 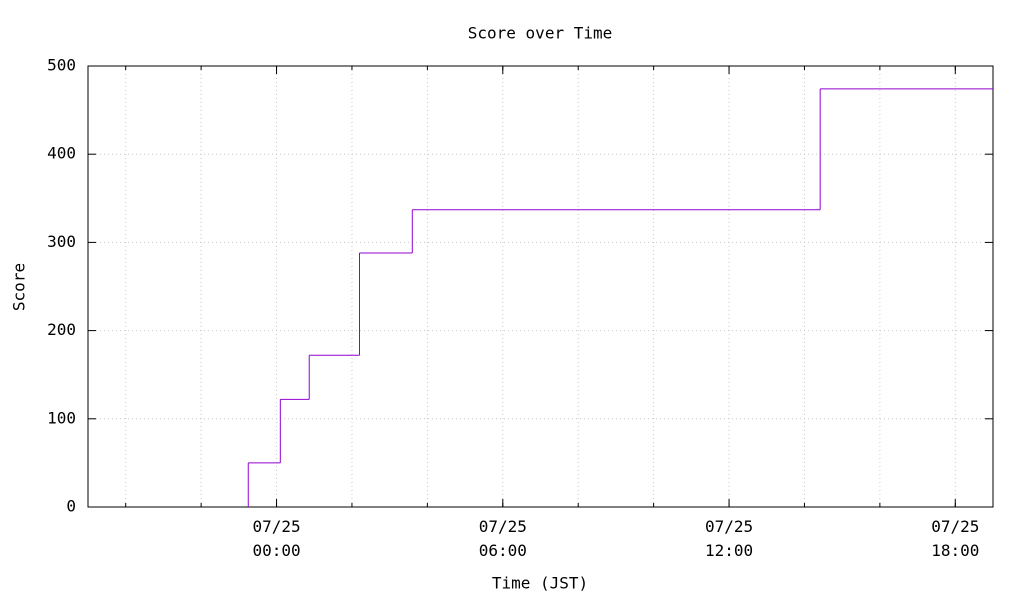 What do you see at coordinates (61, 417) in the screenshot?
I see `y-tick-label: 100` at bounding box center [61, 417].